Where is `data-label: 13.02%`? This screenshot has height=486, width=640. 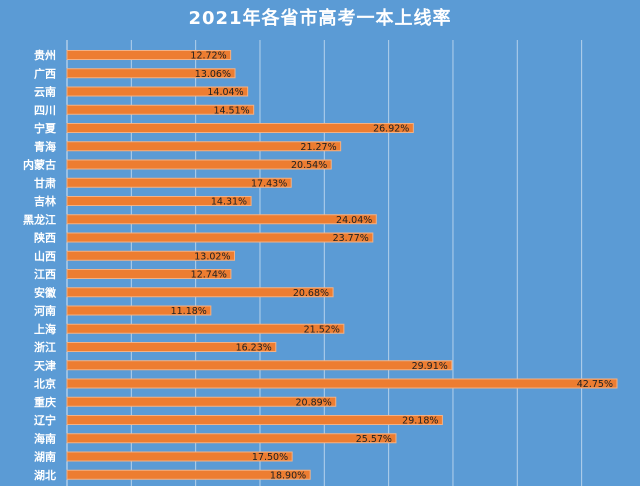 data-label: 13.02% is located at coordinates (212, 256).